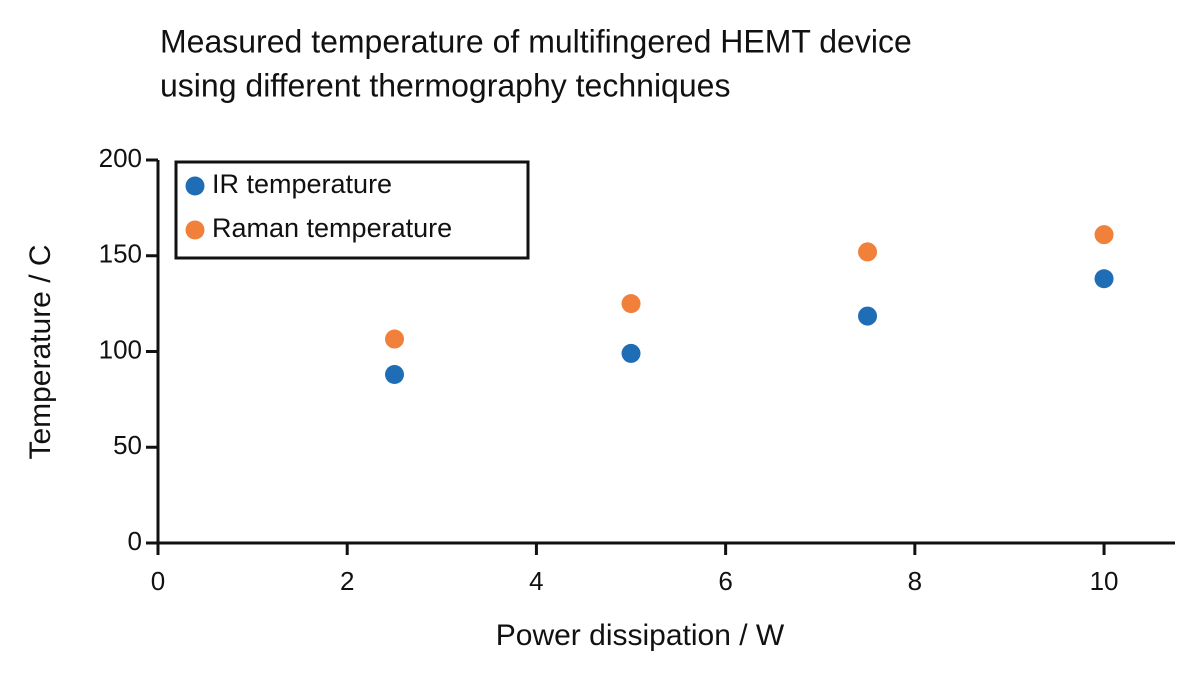 Image resolution: width=1200 pixels, height=676 pixels. Describe the element at coordinates (120, 349) in the screenshot. I see `y-tick-label: 100` at that location.